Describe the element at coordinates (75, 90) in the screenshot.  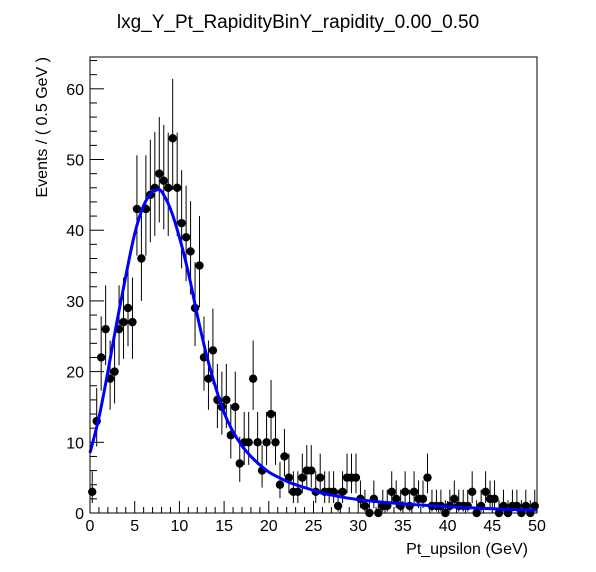
I see `y-tick-label: 60` at that location.